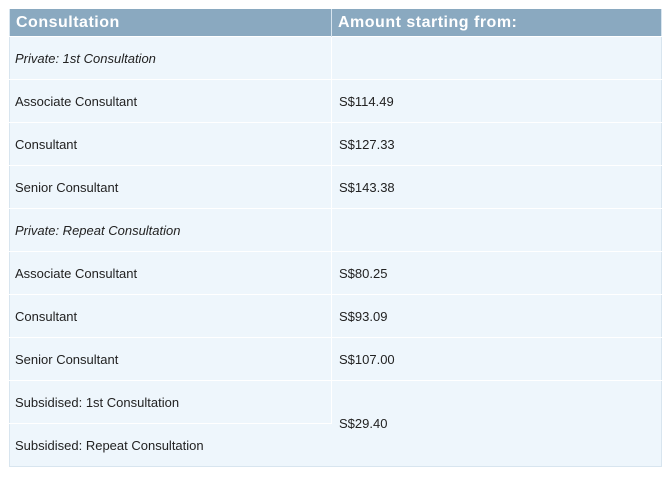 This screenshot has height=480, width=670. Describe the element at coordinates (496, 273) in the screenshot. I see `amount-cell: S$80.25` at that location.